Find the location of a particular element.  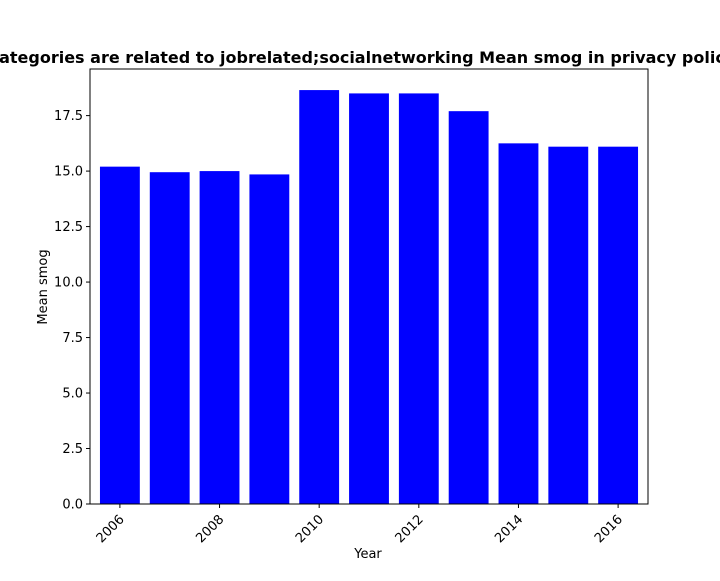

bar-2010 is located at coordinates (319, 297).